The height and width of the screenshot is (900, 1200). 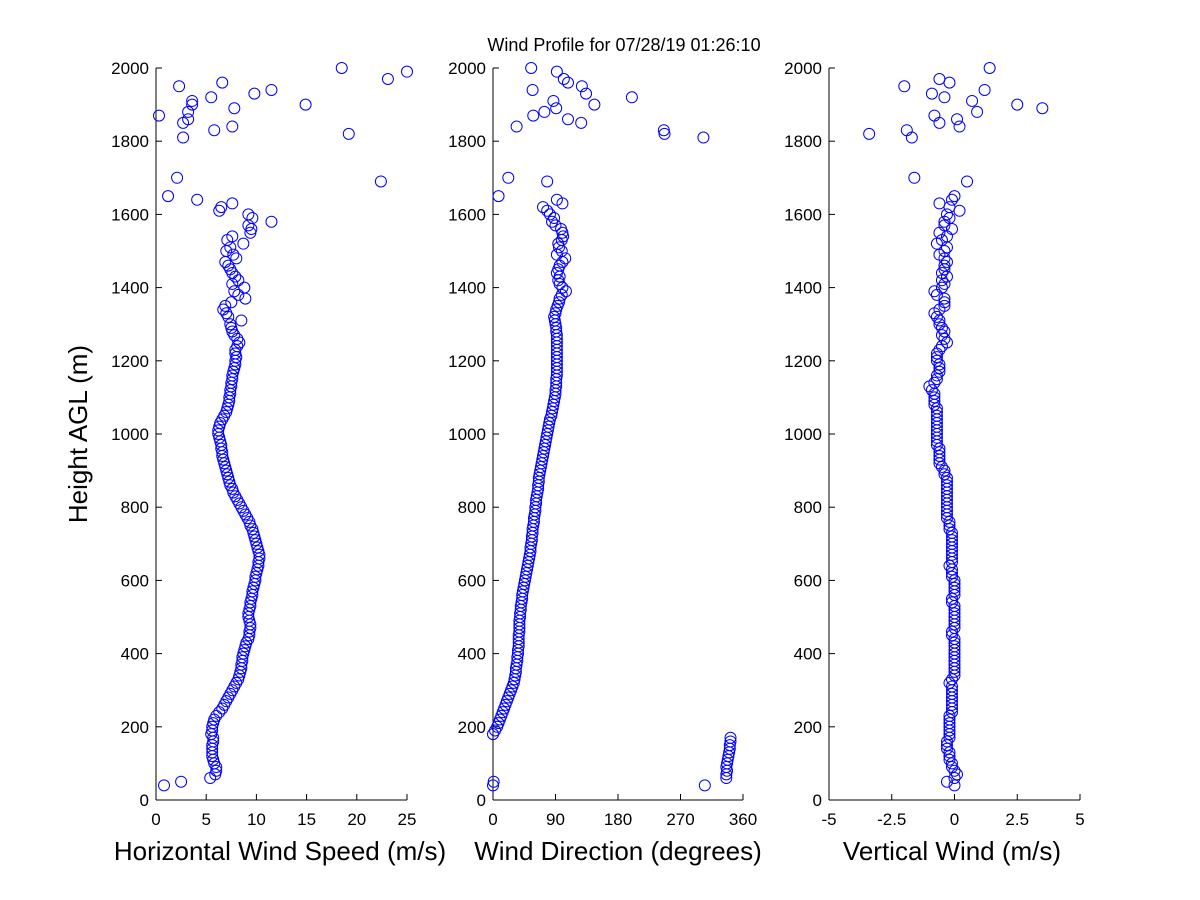 I want to click on x-tick-label: 270, so click(x=680, y=819).